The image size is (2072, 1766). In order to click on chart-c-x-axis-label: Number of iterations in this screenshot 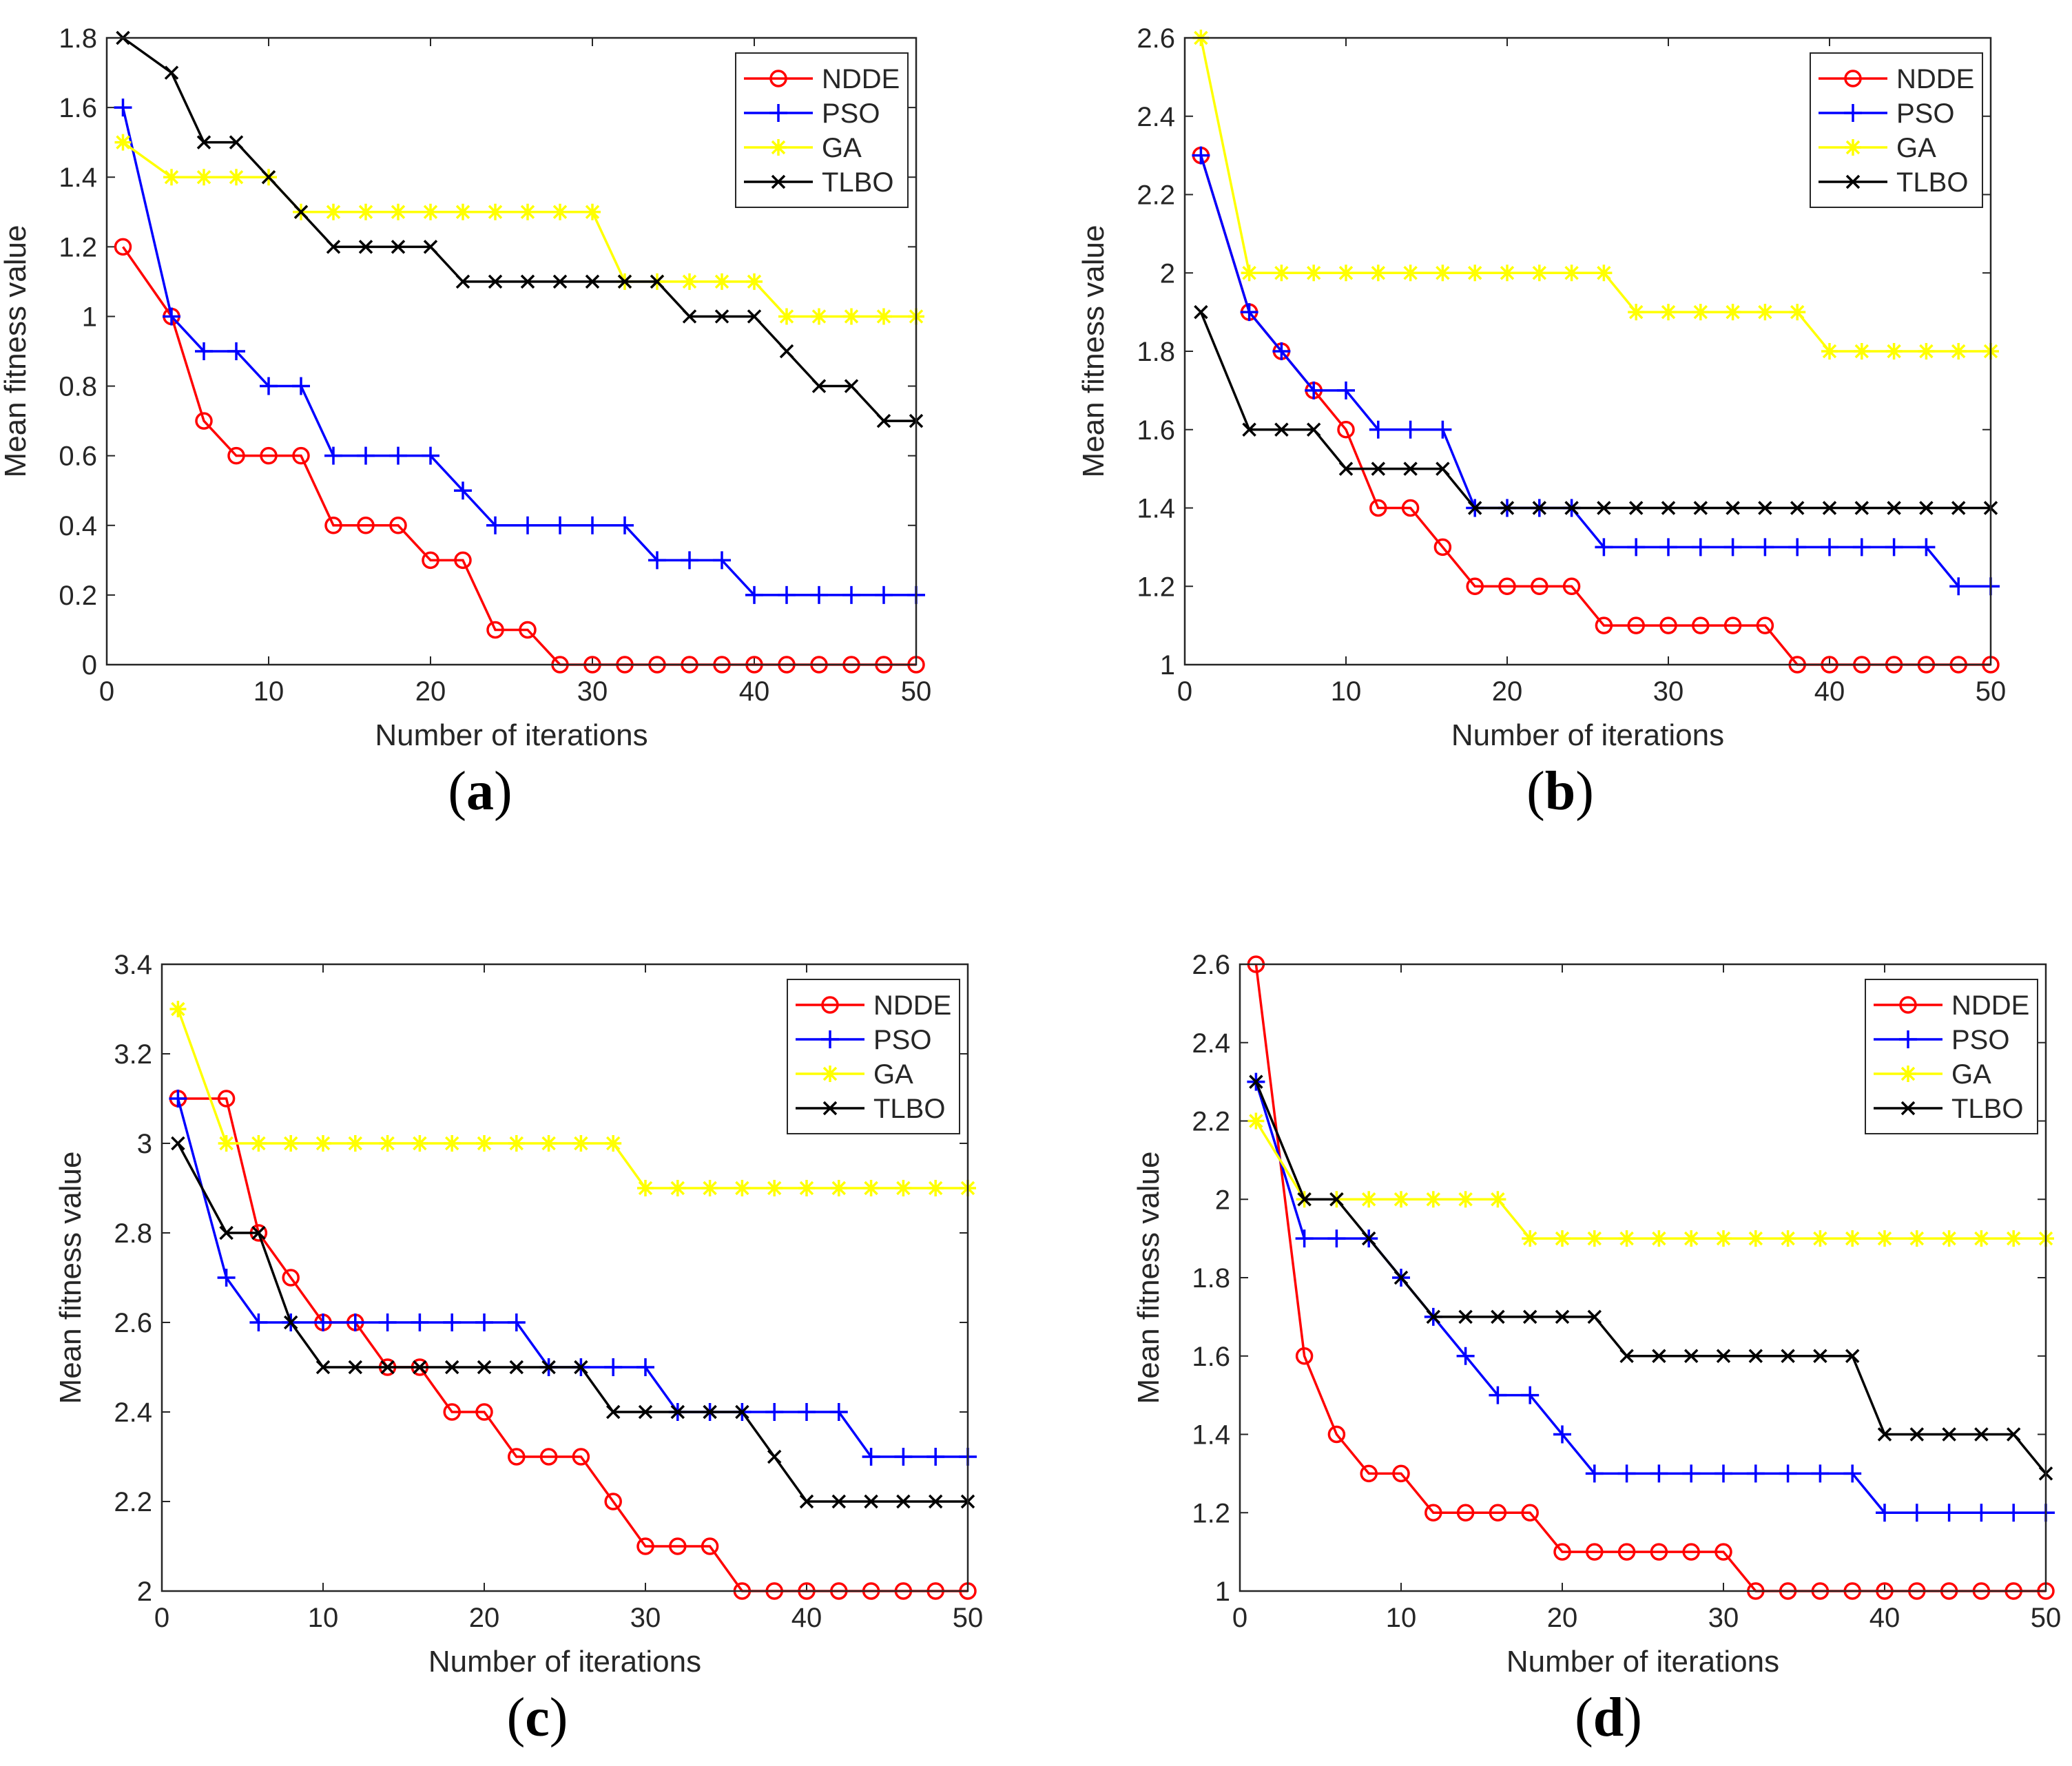, I will do `click(564, 1662)`.